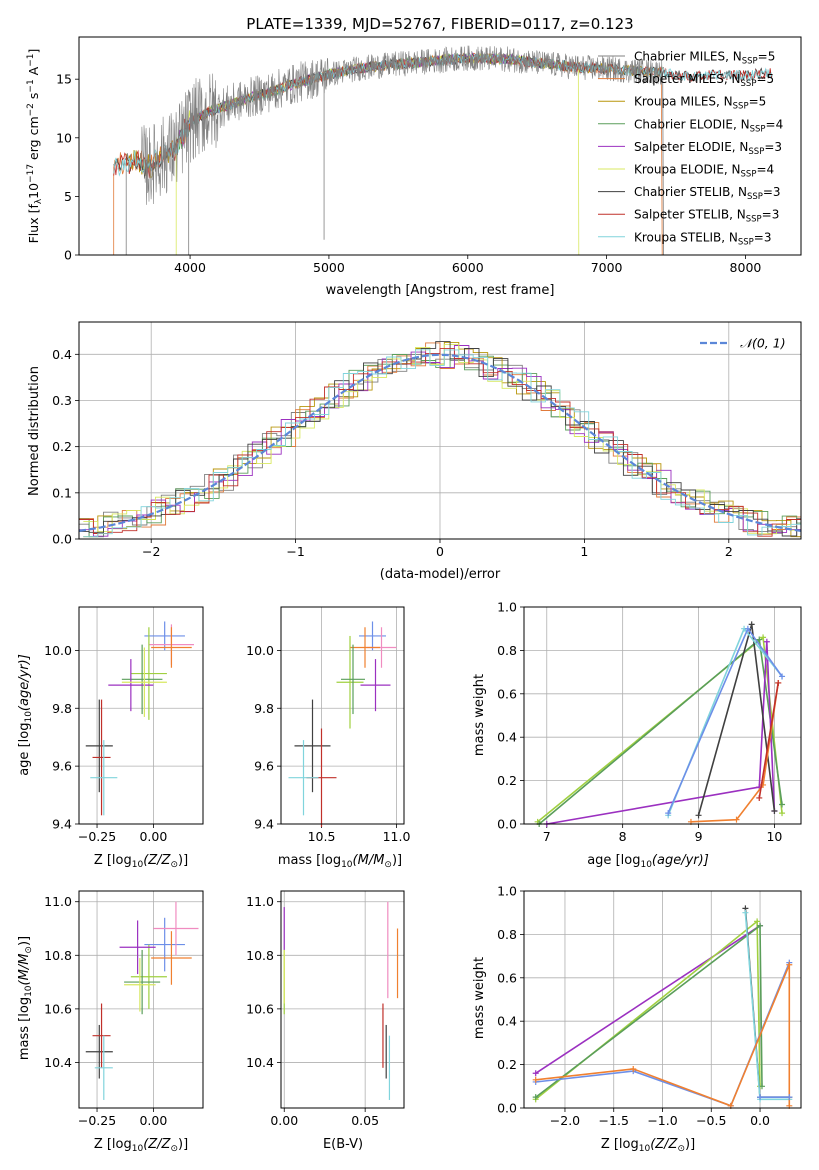  What do you see at coordinates (440, 551) in the screenshot?
I see `residuals-xtick-label-2: 0` at bounding box center [440, 551].